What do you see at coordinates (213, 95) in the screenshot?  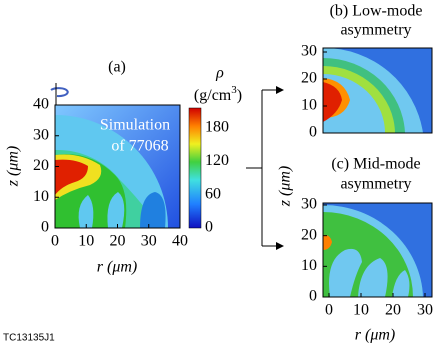 I see `unit: (g/cm` at bounding box center [213, 95].